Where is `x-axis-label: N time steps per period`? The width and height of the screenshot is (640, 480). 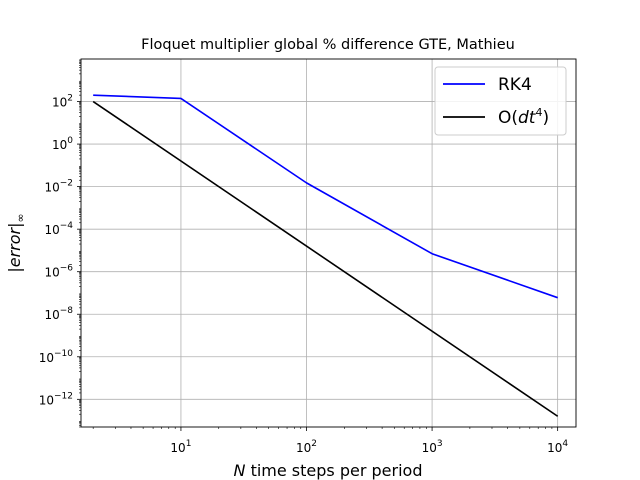
x-axis-label: N time steps per period is located at coordinates (328, 470).